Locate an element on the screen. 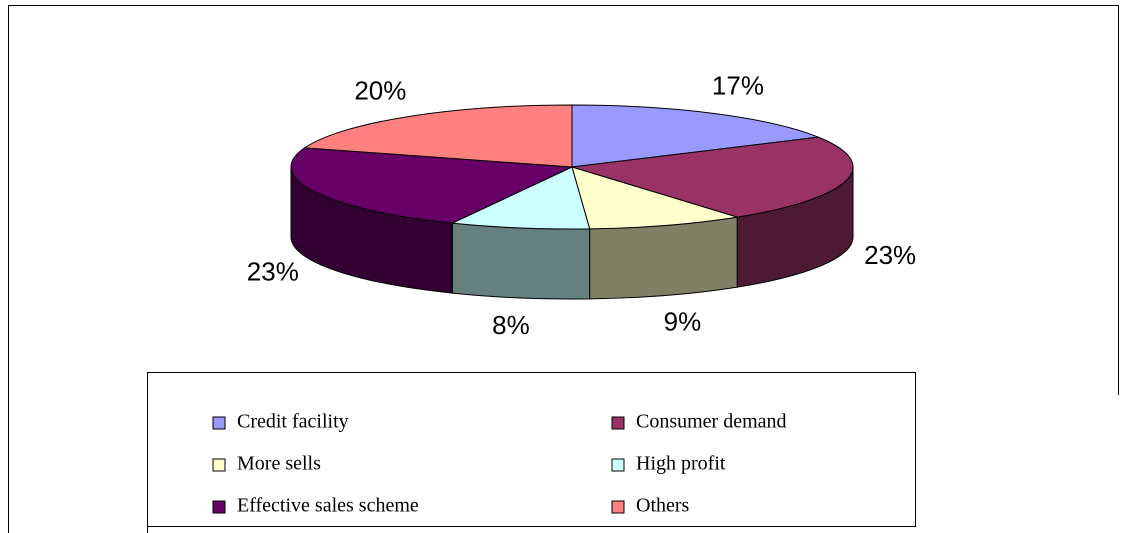  legend-label: Effective sales scheme is located at coordinates (328, 506).